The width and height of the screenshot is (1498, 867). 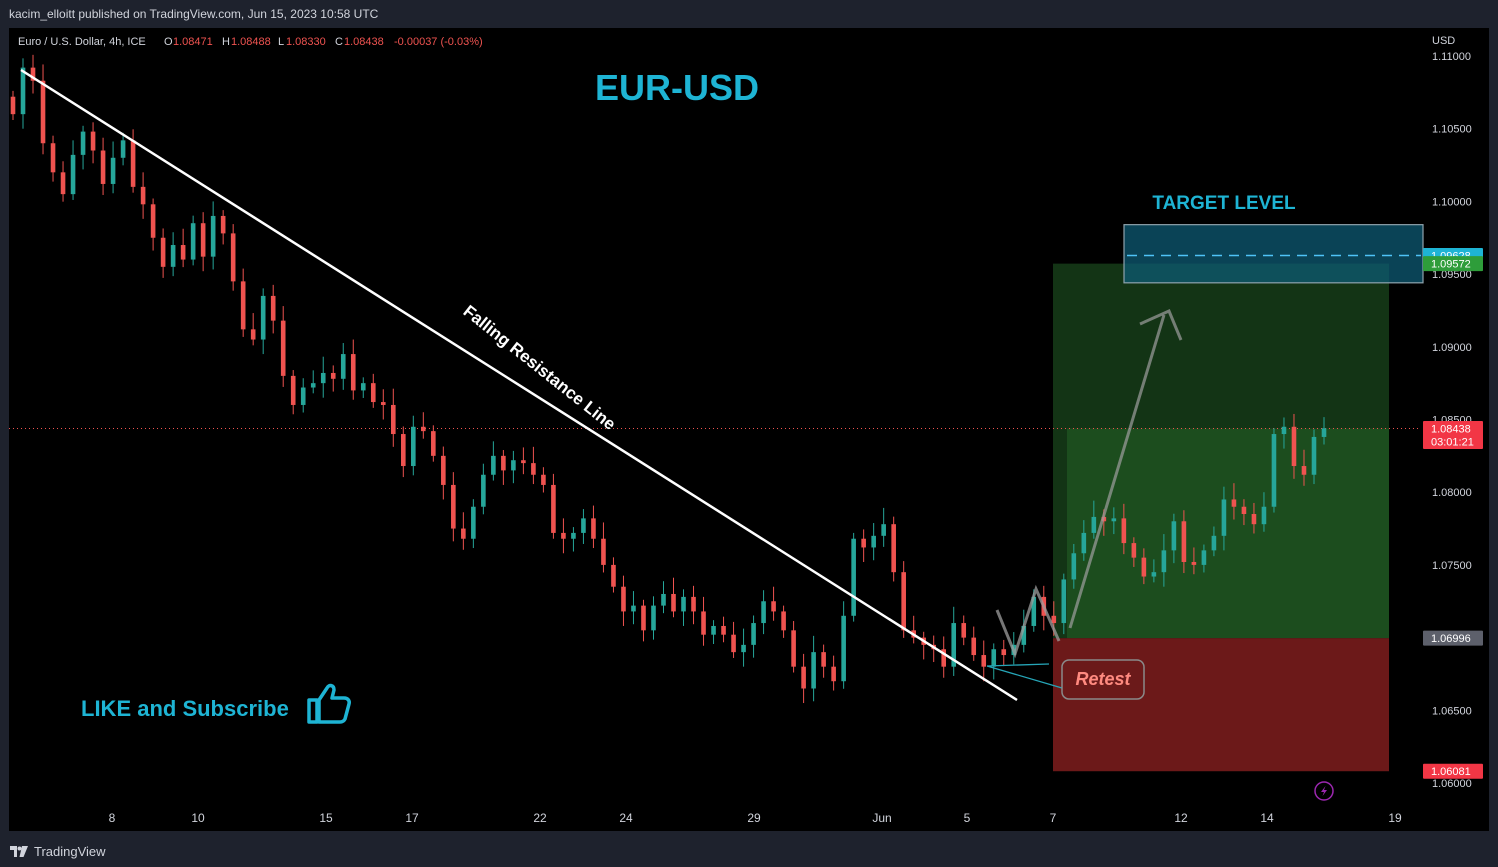 What do you see at coordinates (1453, 771) in the screenshot?
I see `price-label-bg` at bounding box center [1453, 771].